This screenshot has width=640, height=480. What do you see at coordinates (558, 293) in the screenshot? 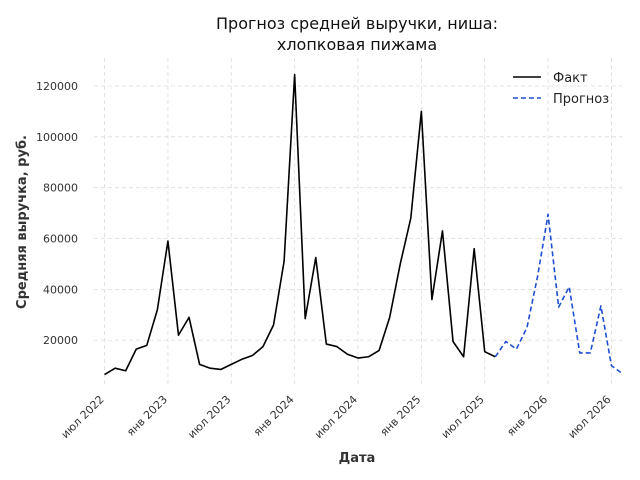
I see `series-line-prognoz` at bounding box center [558, 293].